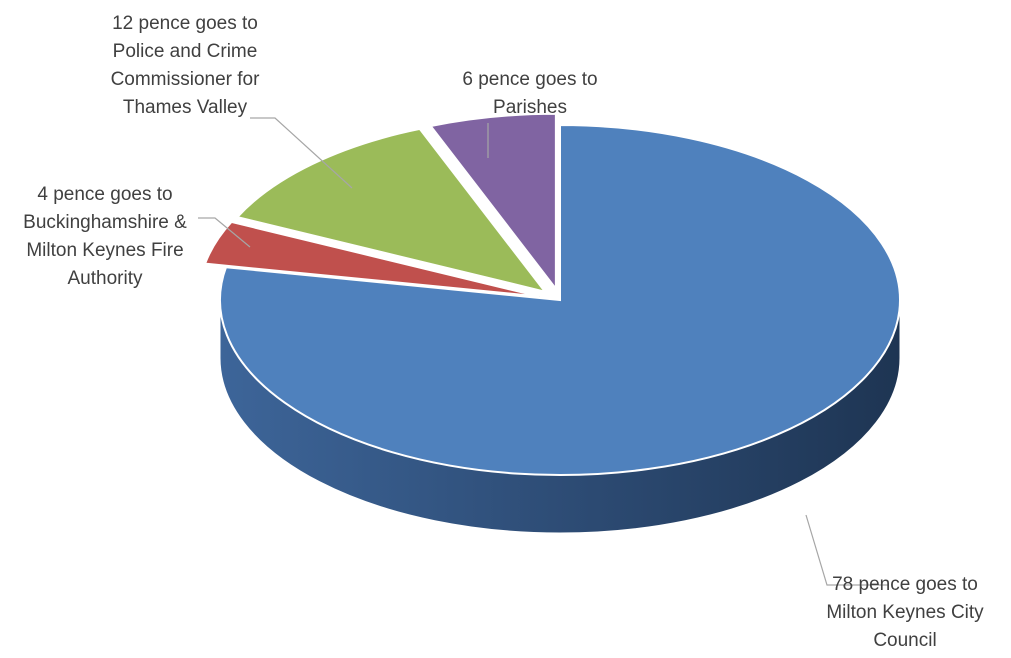 This screenshot has height=658, width=1011. Describe the element at coordinates (529, 93) in the screenshot. I see `slice-label: 6 pence goes to Parishes` at that location.